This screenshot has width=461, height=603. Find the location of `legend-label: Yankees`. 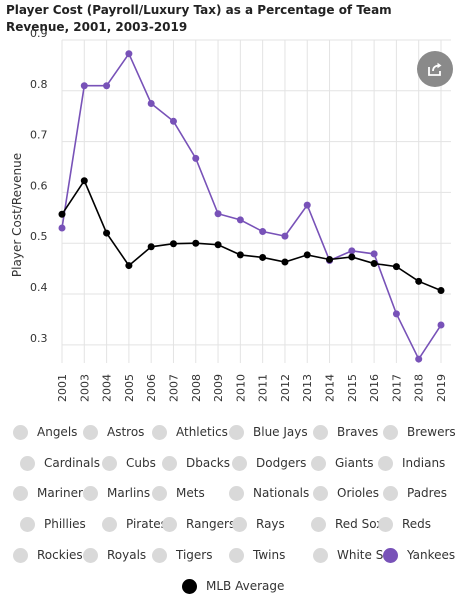

legend-label: Yankees is located at coordinates (431, 555).